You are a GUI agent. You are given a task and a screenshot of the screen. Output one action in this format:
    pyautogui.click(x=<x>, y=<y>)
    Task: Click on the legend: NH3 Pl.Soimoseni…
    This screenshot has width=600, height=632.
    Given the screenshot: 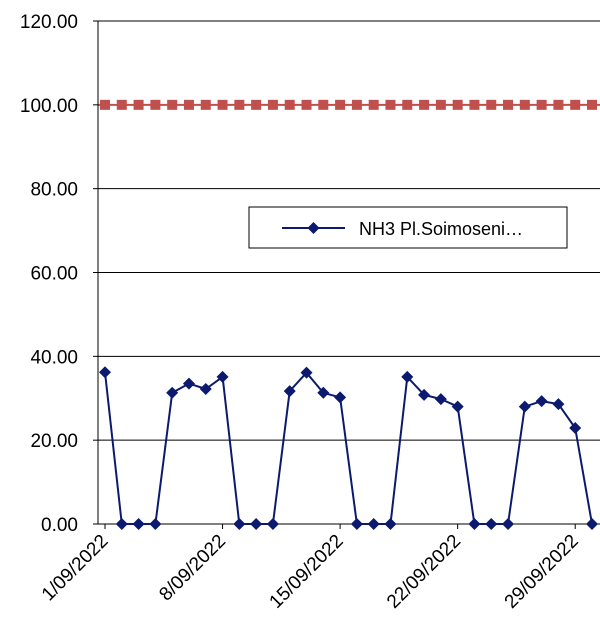 What is the action you would take?
    pyautogui.click(x=408, y=227)
    